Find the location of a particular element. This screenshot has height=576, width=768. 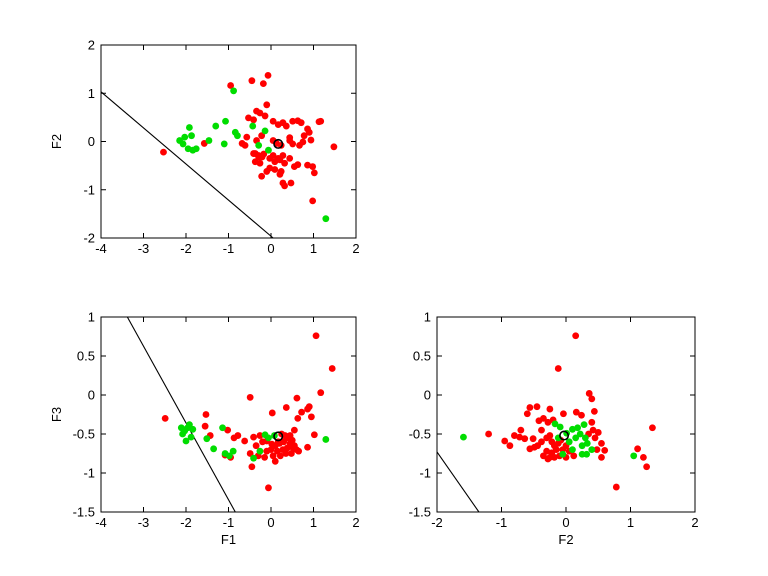

x-tick-label: 2 is located at coordinates (355, 248).